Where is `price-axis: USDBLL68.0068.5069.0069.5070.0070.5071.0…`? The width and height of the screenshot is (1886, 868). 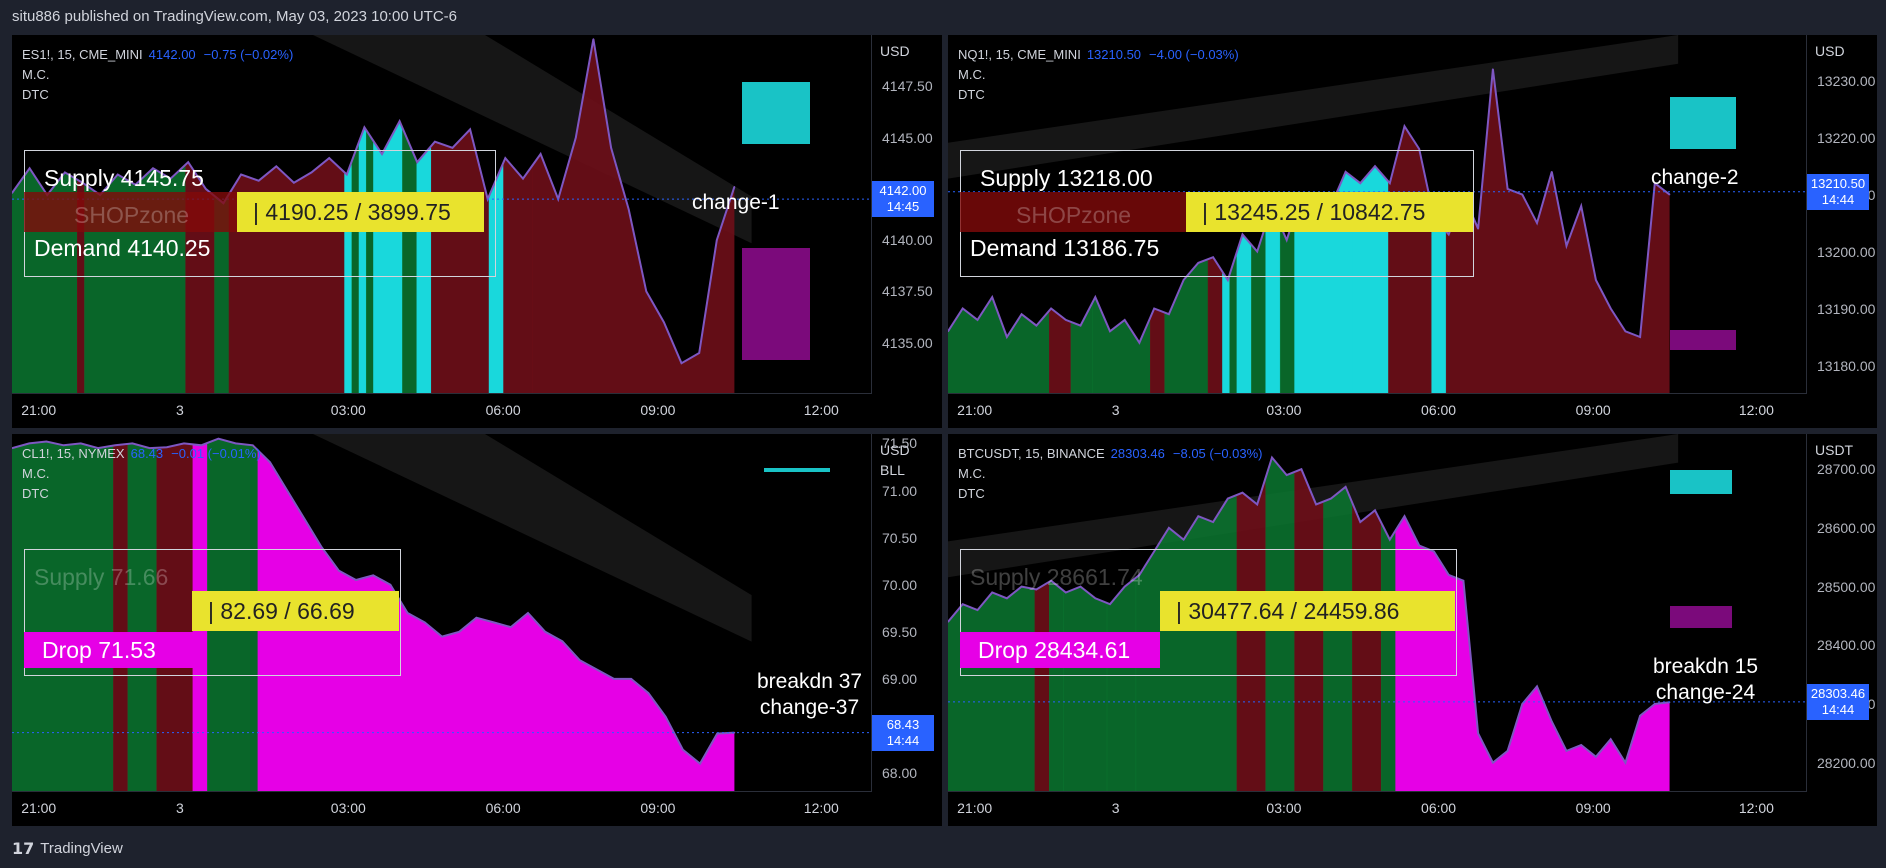
price-axis: USDBLL68.0068.5069.0069.5070.0070.5071.0… is located at coordinates (906, 630).